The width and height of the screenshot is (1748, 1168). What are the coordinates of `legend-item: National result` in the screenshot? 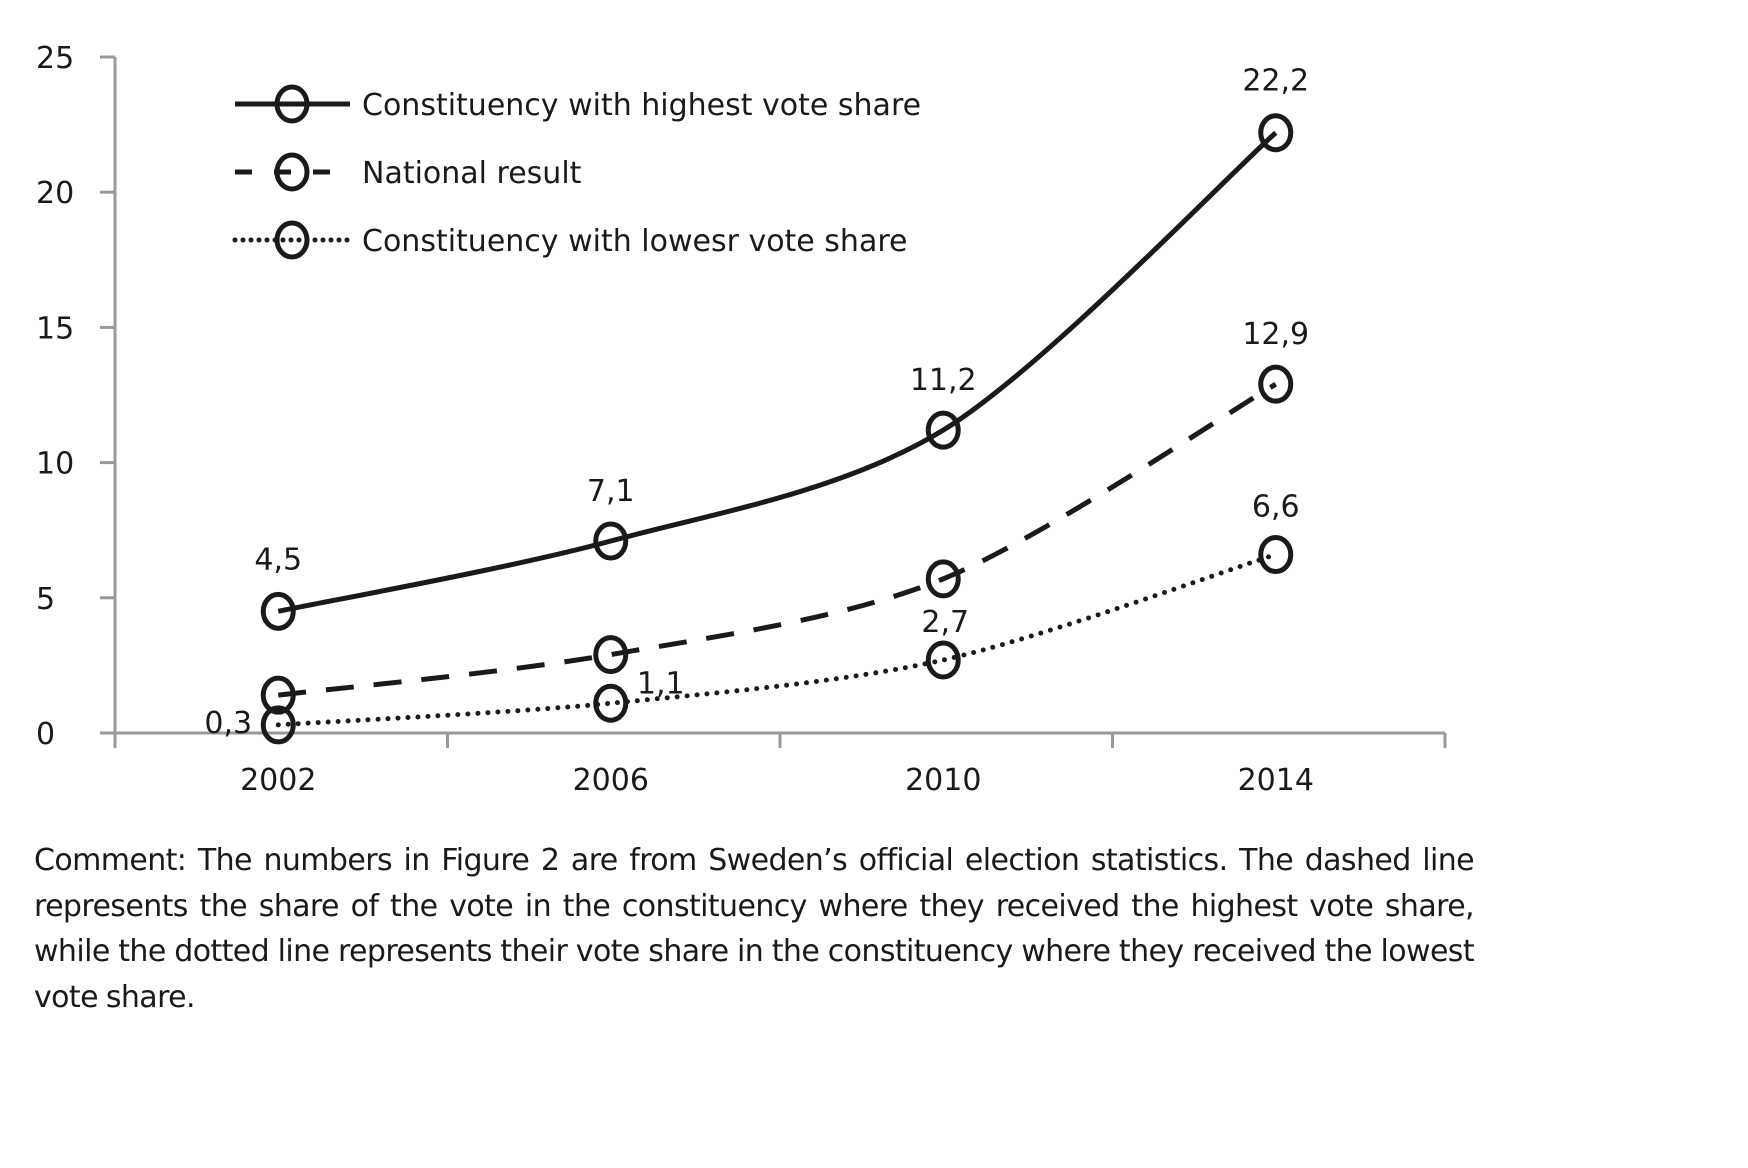 It's located at (408, 172).